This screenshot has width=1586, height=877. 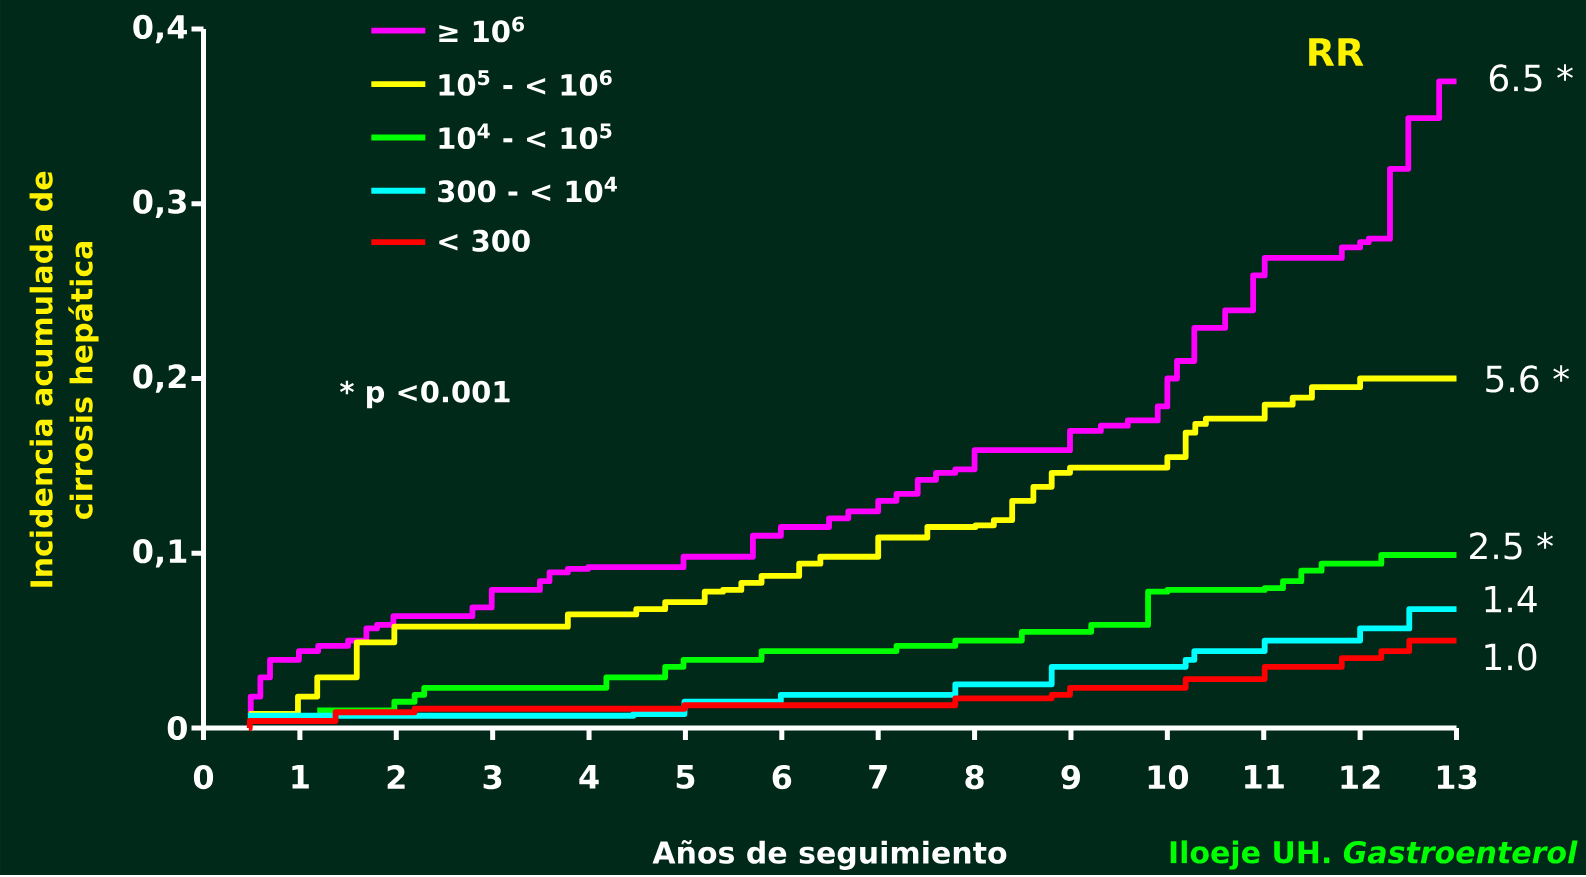 What do you see at coordinates (1336, 52) in the screenshot?
I see `annotation: RR` at bounding box center [1336, 52].